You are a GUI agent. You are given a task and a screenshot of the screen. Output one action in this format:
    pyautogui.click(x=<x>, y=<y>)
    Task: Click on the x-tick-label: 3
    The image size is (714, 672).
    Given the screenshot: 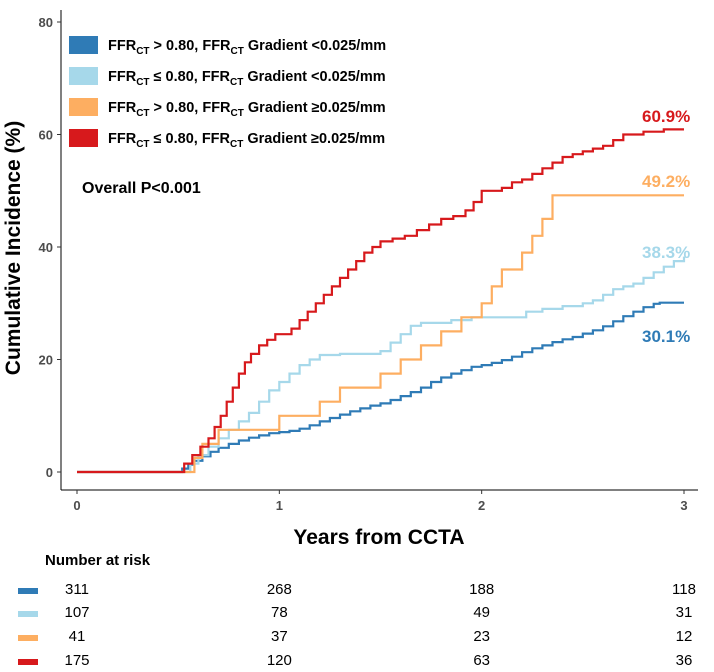 What is the action you would take?
    pyautogui.click(x=683, y=505)
    